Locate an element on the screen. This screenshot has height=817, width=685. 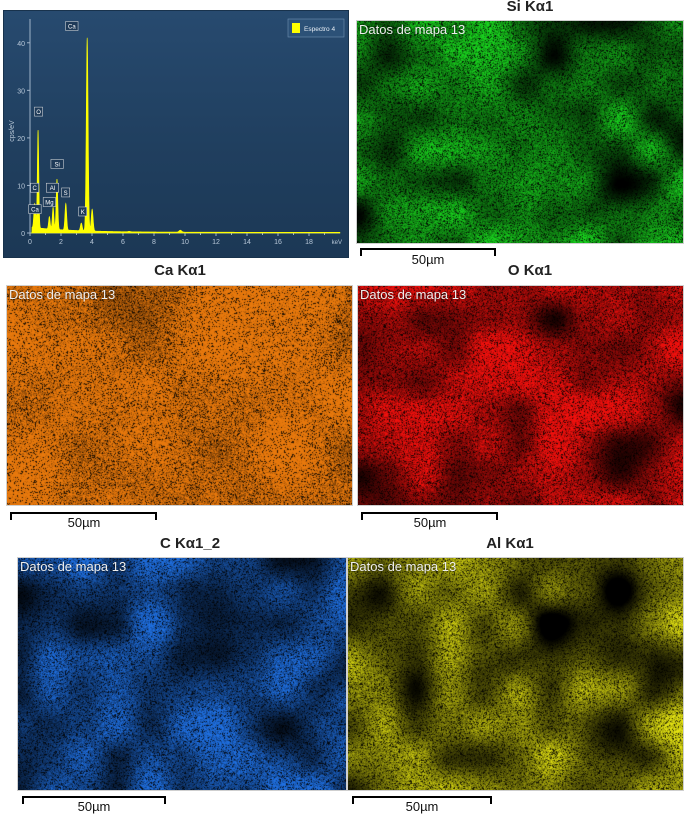
element-map-si: Datos de mapa 13 is located at coordinates (520, 132).